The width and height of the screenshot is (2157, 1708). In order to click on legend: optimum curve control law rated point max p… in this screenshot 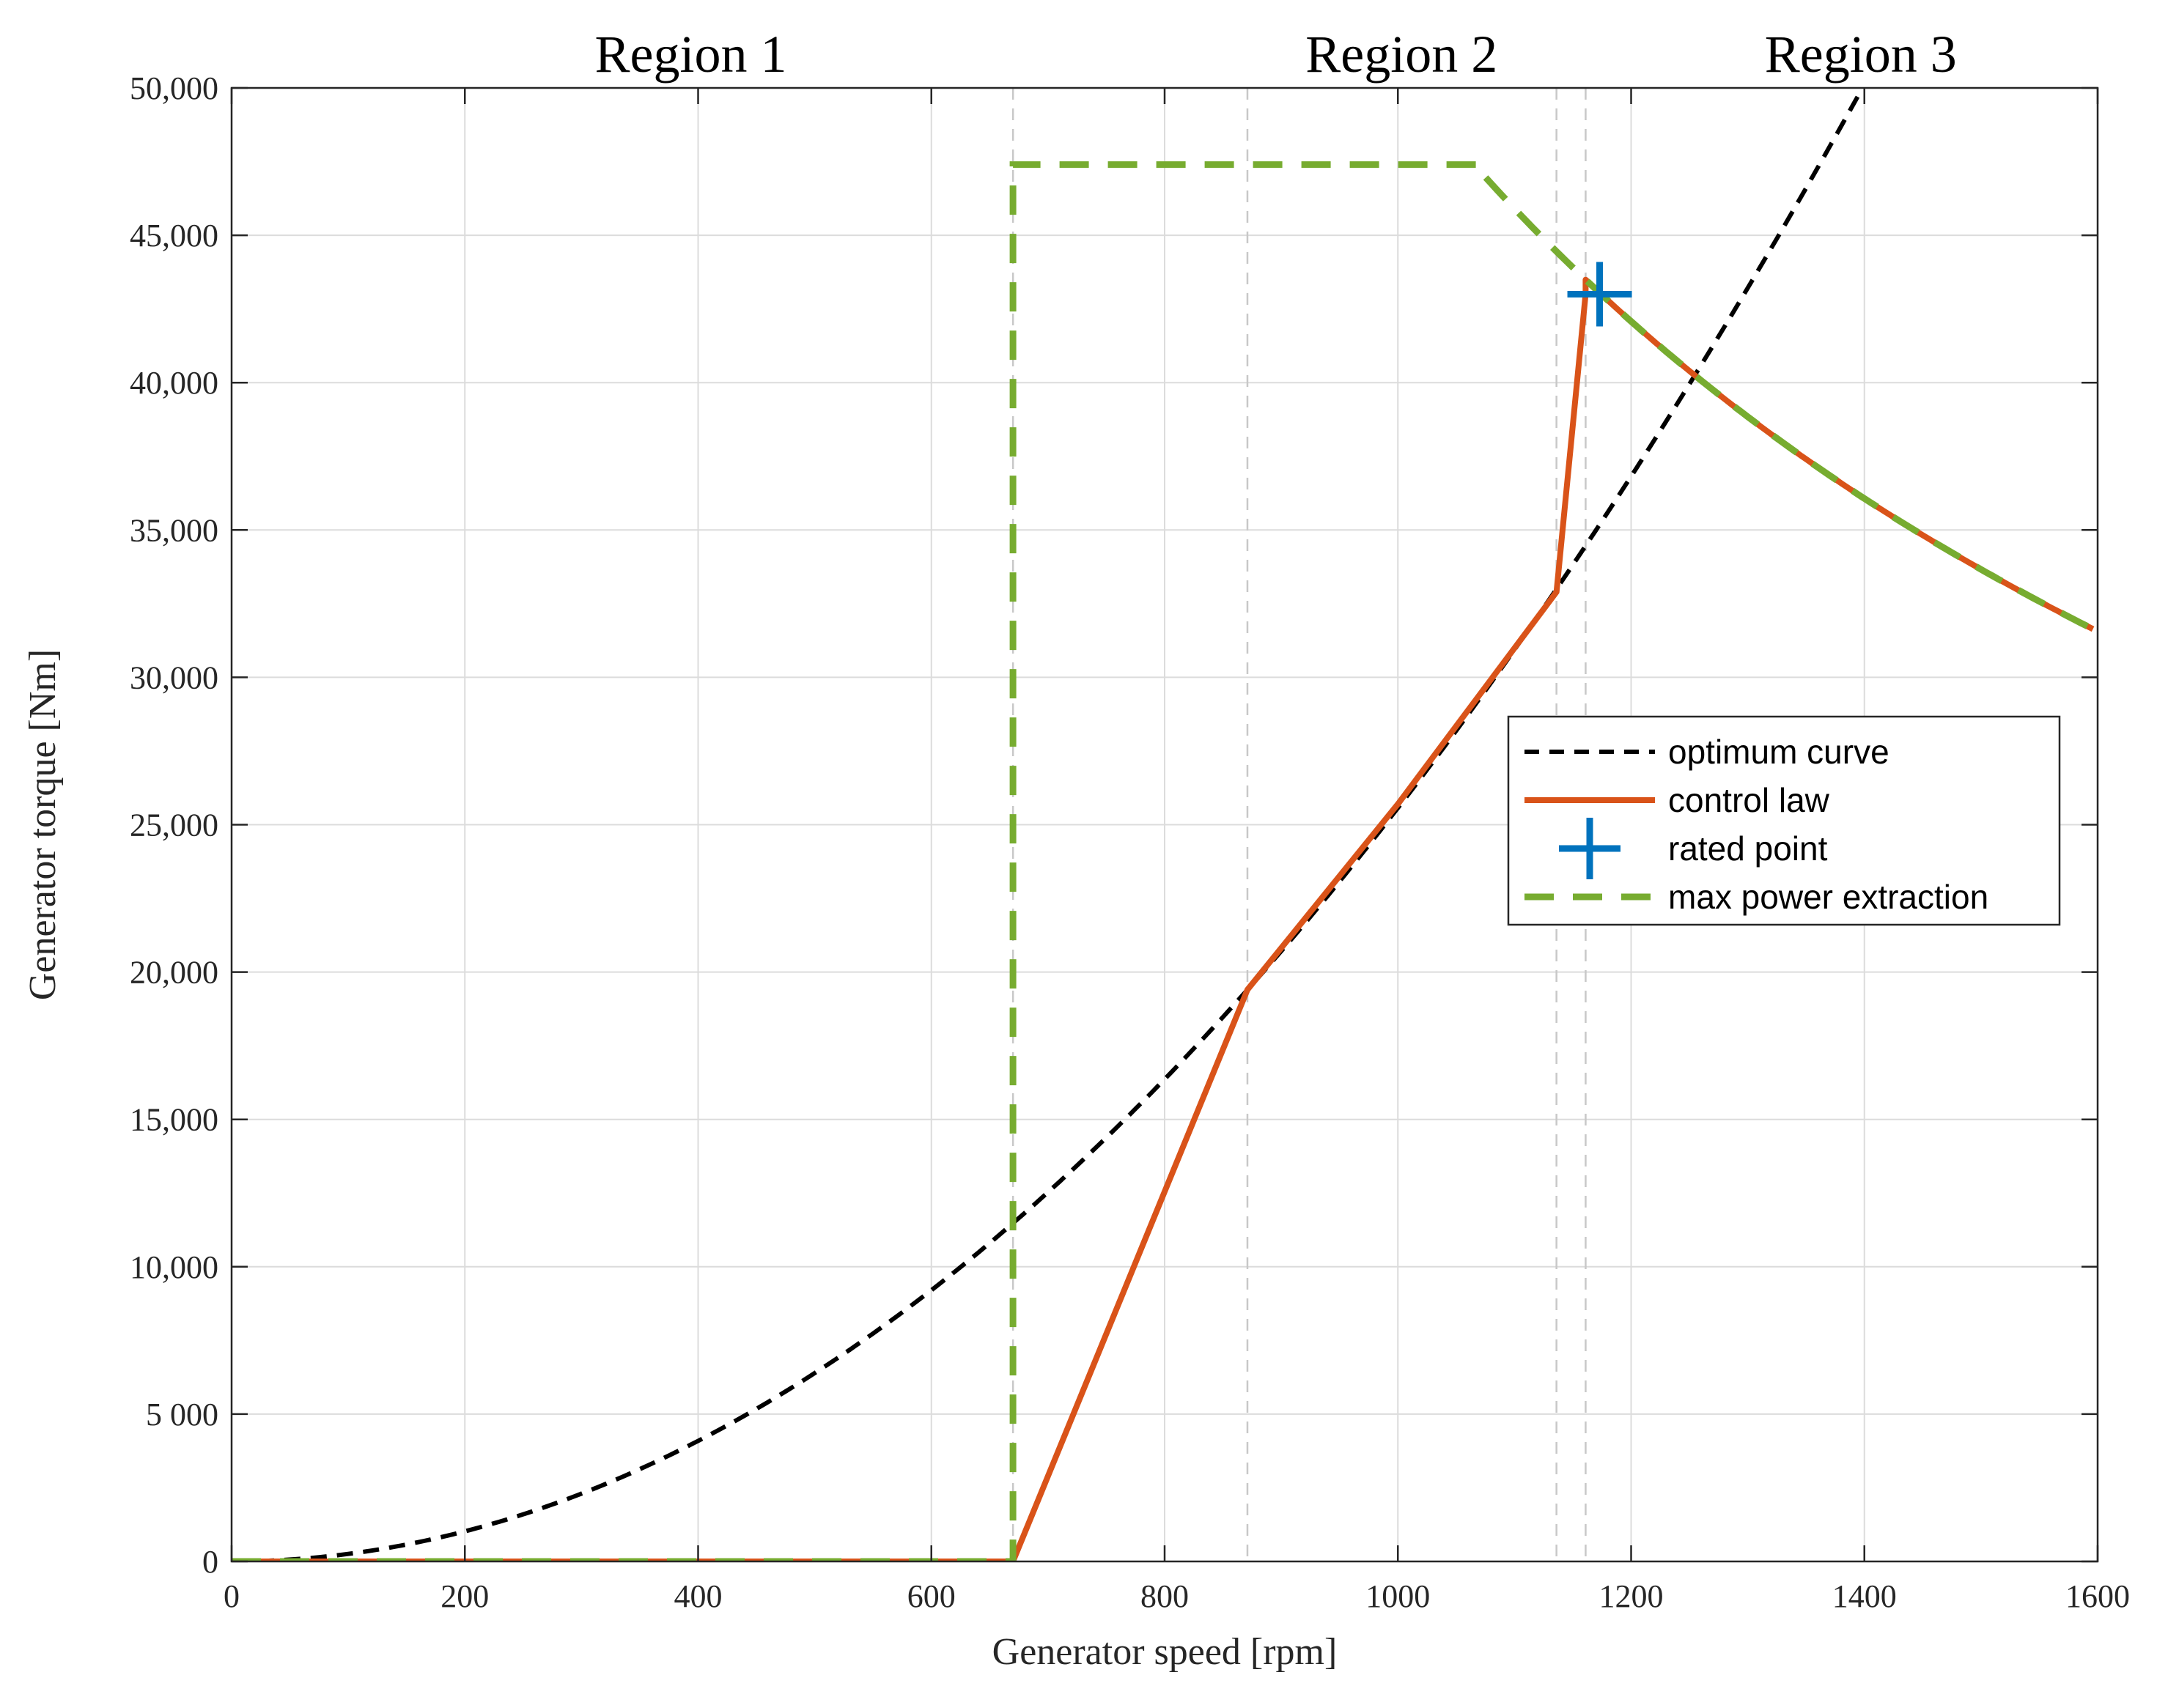, I will do `click(1784, 820)`.